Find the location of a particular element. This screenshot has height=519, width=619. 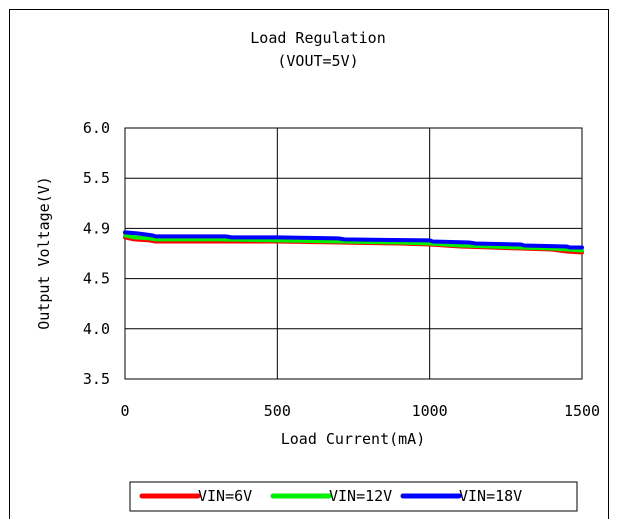

legend-box is located at coordinates (353, 496).